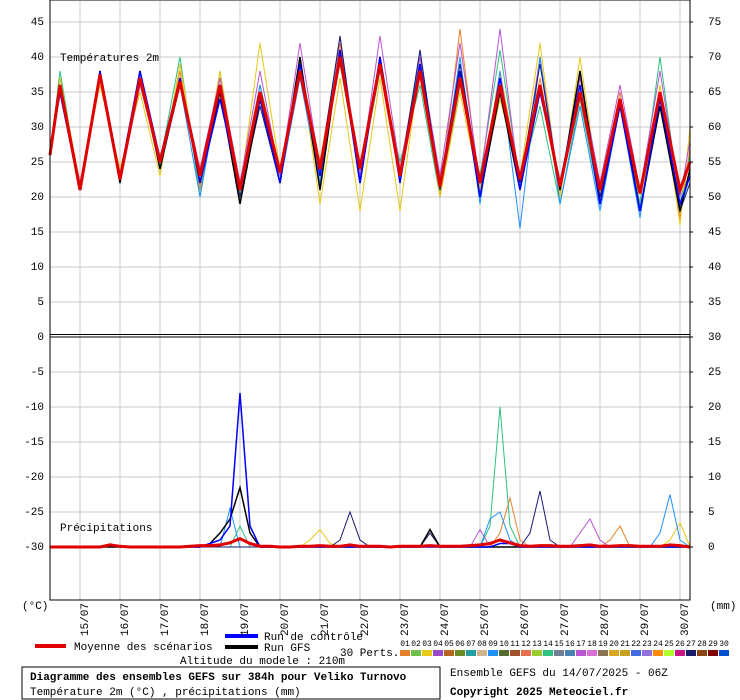  I want to click on perturbation-label: 30 Perts., so click(369, 654).